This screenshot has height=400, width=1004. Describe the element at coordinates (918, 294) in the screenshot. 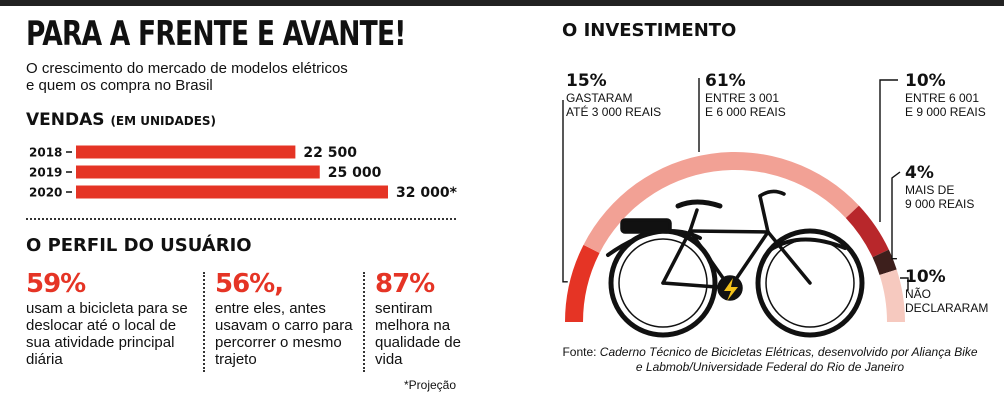

I see `investment-text-5a: NÃO` at that location.